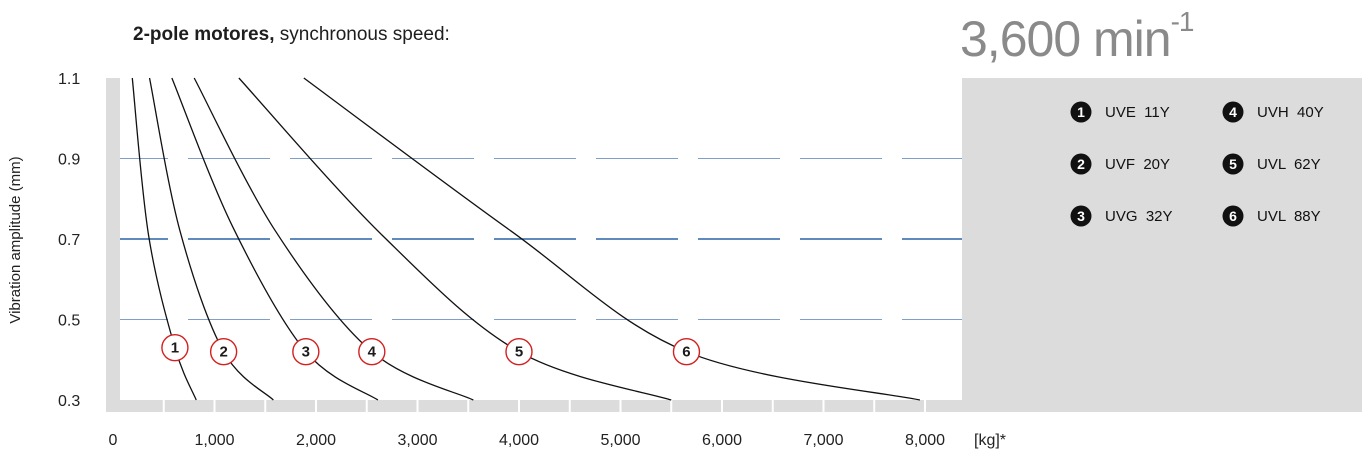  What do you see at coordinates (362, 34) in the screenshot?
I see `chart-title-rest: synchronous speed:` at bounding box center [362, 34].